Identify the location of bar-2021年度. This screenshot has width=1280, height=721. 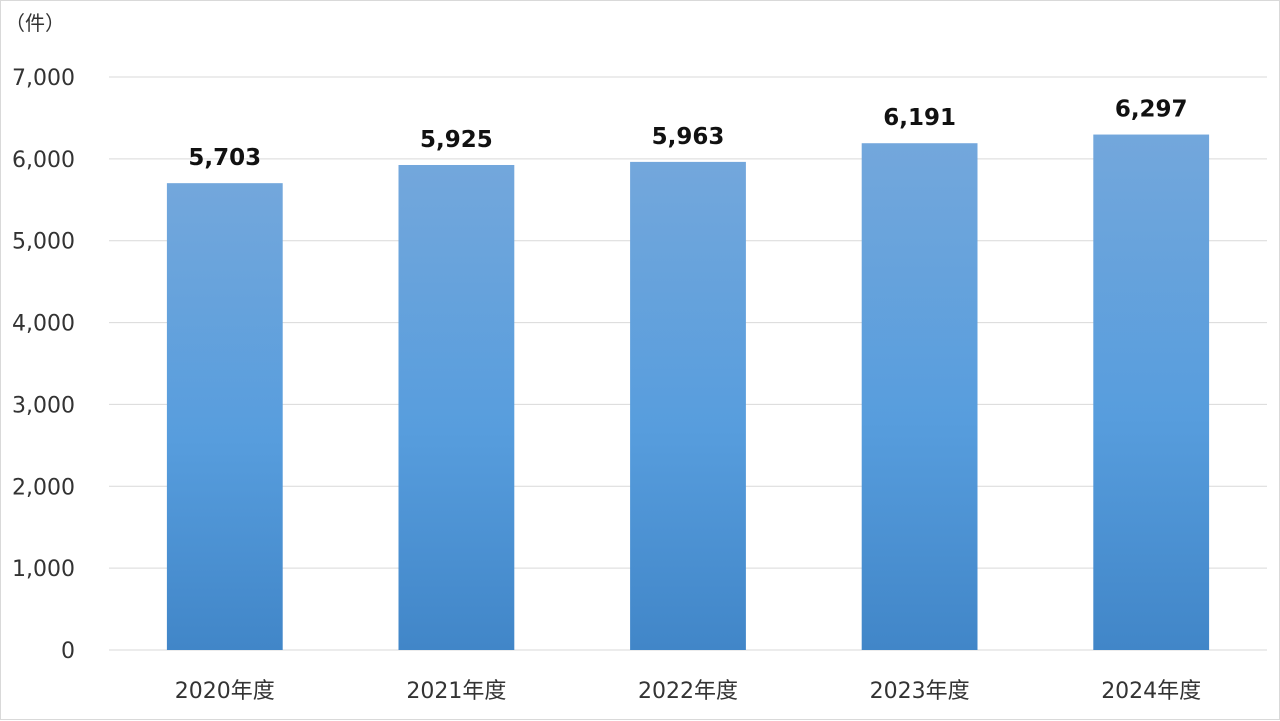
(456, 407).